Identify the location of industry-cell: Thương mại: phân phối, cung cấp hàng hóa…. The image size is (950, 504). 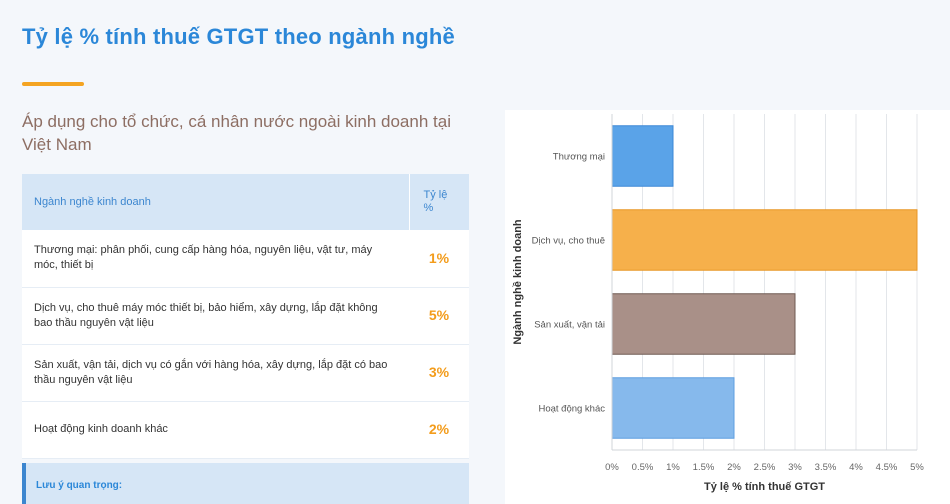
(215, 259).